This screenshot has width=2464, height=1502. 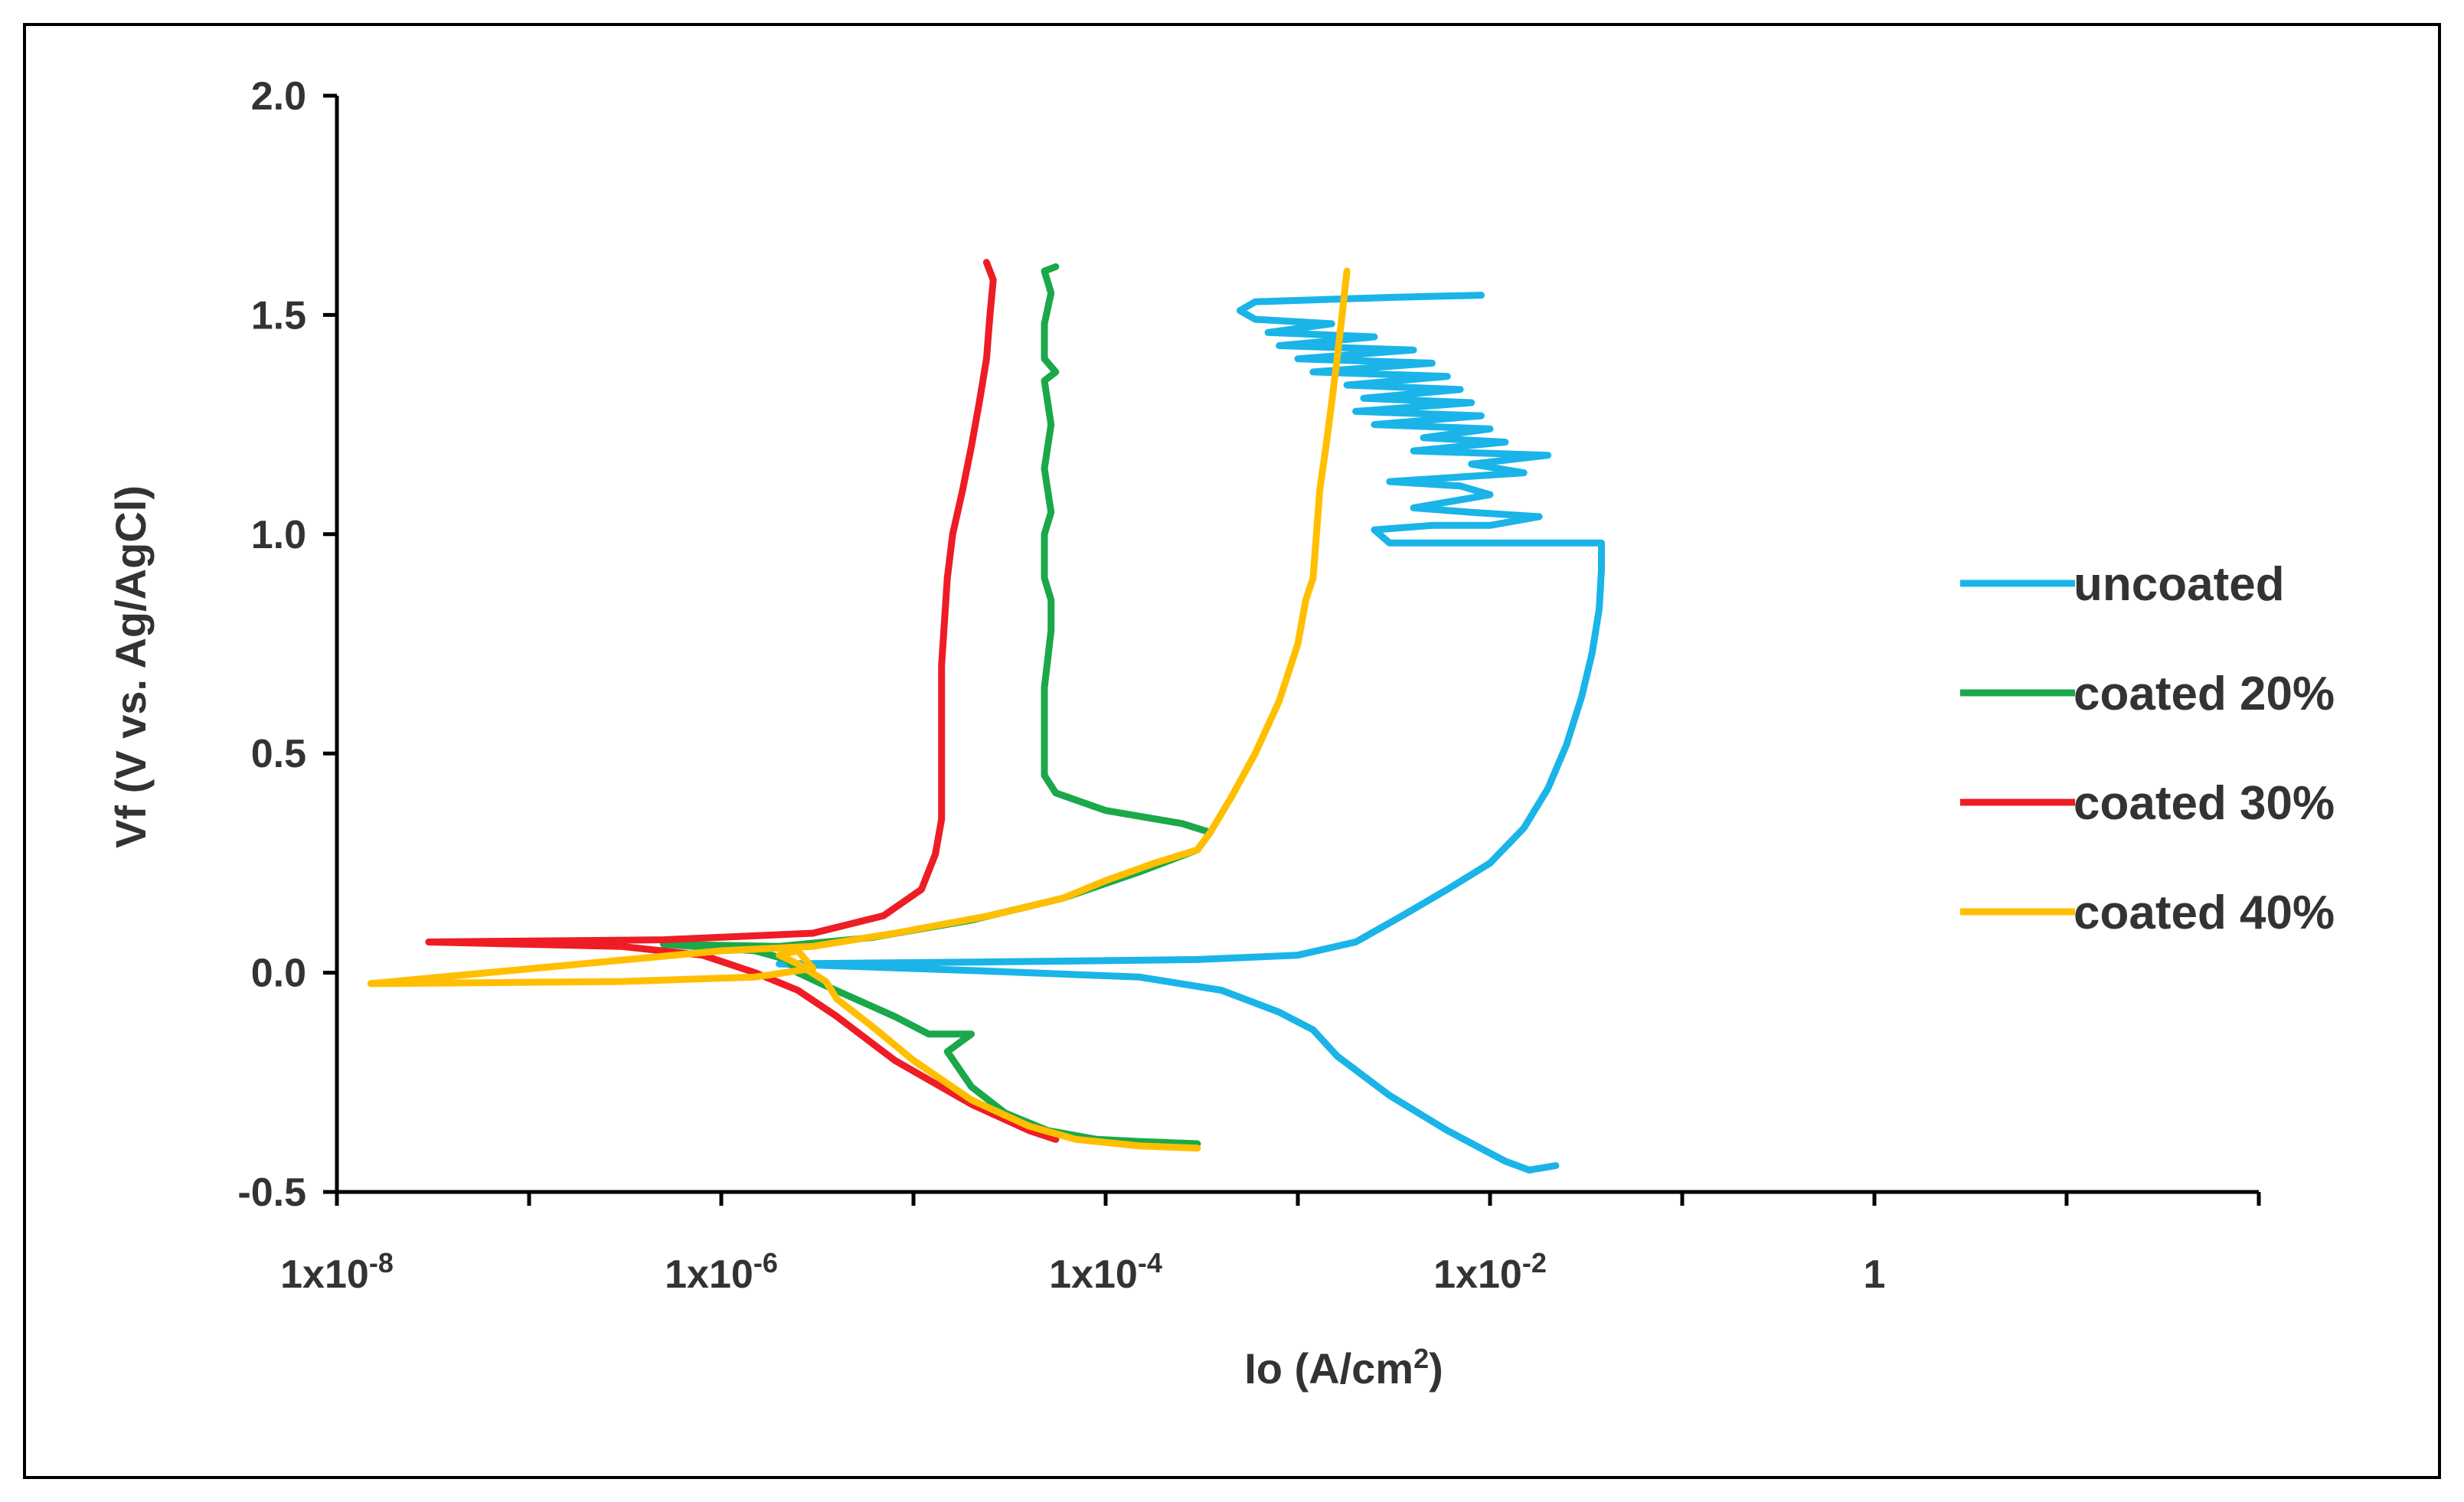 I want to click on x-tick-label: 1x10⁻², so click(x=1490, y=1272).